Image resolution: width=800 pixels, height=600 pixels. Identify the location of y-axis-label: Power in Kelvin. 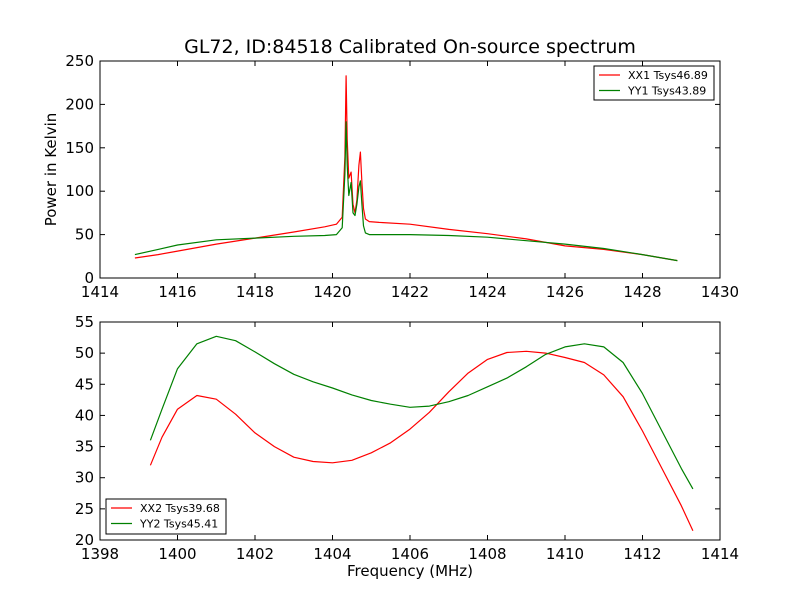
(51, 170).